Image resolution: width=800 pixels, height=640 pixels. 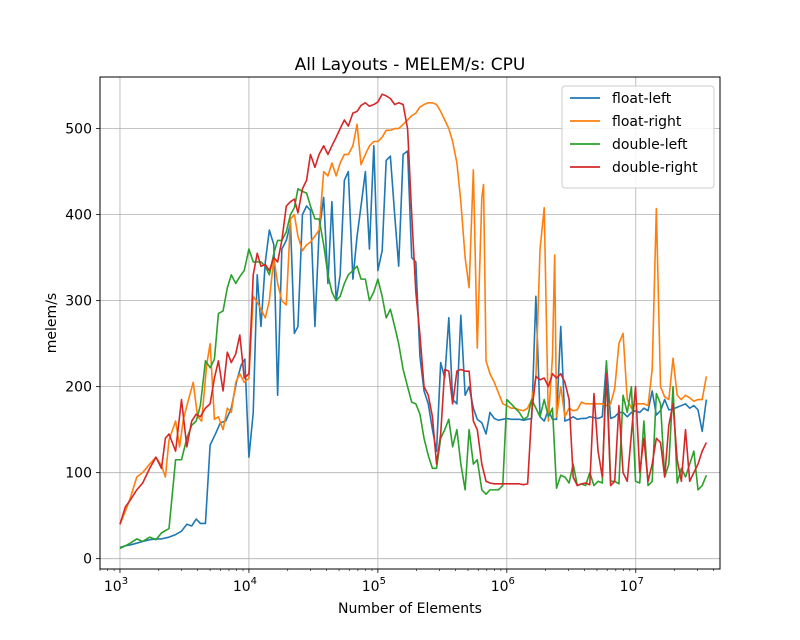 What do you see at coordinates (640, 581) in the screenshot?
I see `x-tick-label-exponent: 7` at bounding box center [640, 581].